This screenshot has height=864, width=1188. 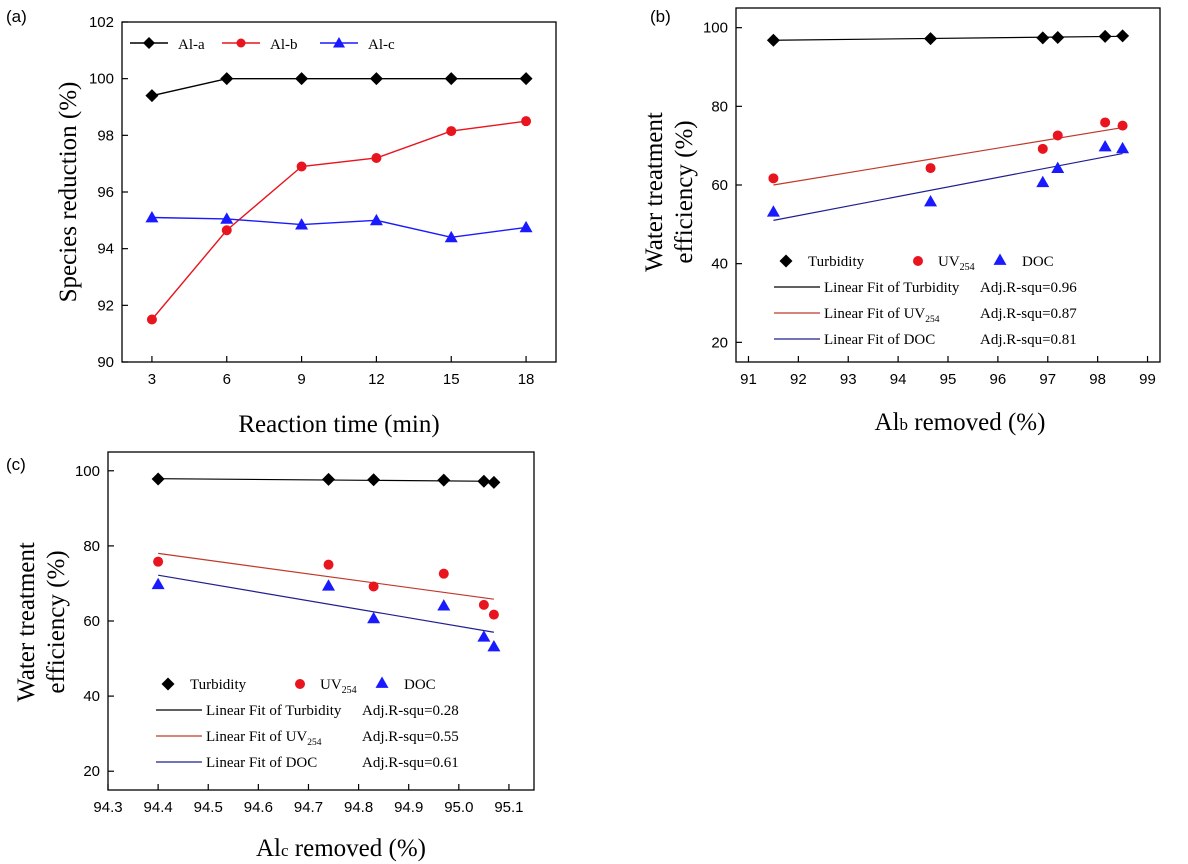 I want to click on panel-a-y-tick-label: 98, so click(x=105, y=135).